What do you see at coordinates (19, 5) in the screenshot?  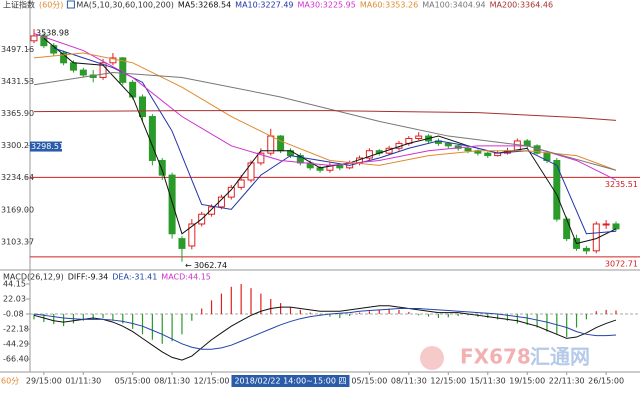 I see `chart-title: 上证指数` at bounding box center [19, 5].